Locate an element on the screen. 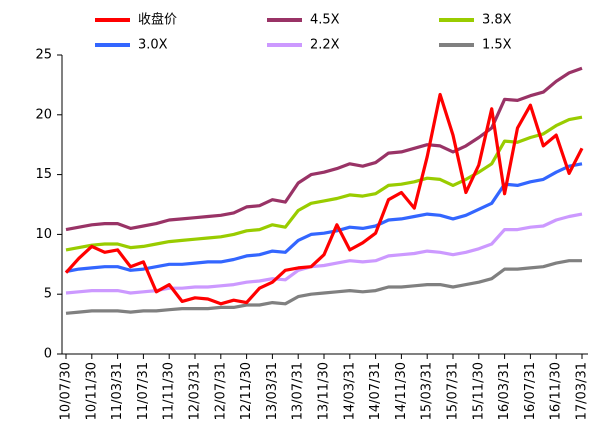 This screenshot has height=440, width=591. y-tick-label: 15 is located at coordinates (43, 174).